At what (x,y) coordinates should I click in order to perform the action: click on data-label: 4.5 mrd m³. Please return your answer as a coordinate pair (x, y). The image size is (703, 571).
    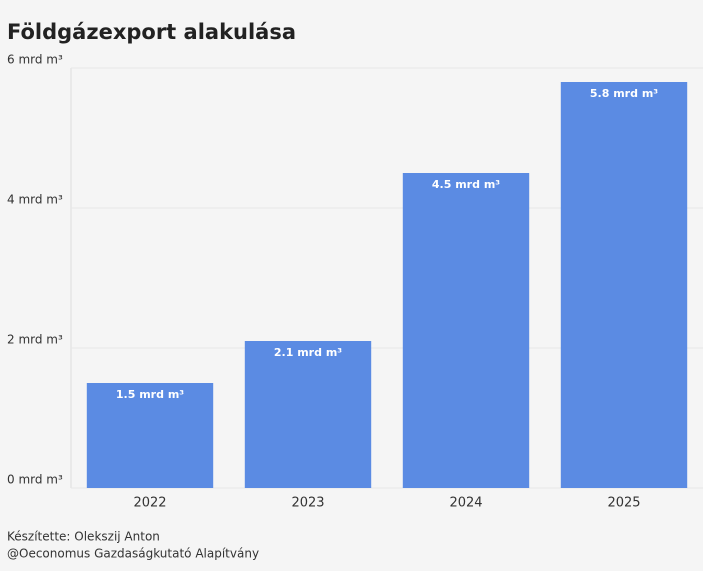
    Looking at the image, I should click on (466, 184).